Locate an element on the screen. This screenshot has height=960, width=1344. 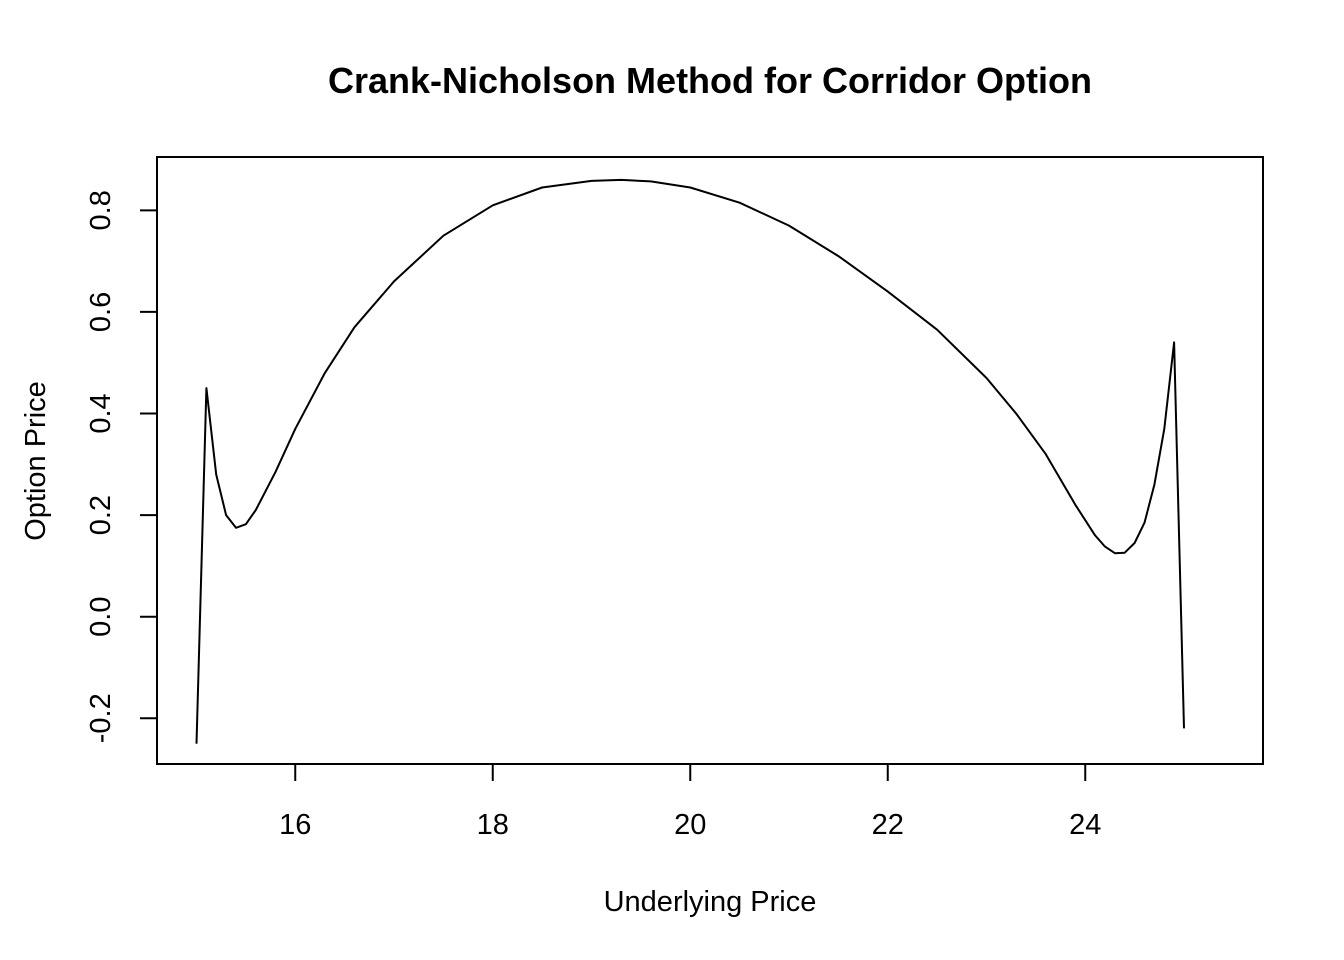
x-tick-label: 20 is located at coordinates (690, 825).